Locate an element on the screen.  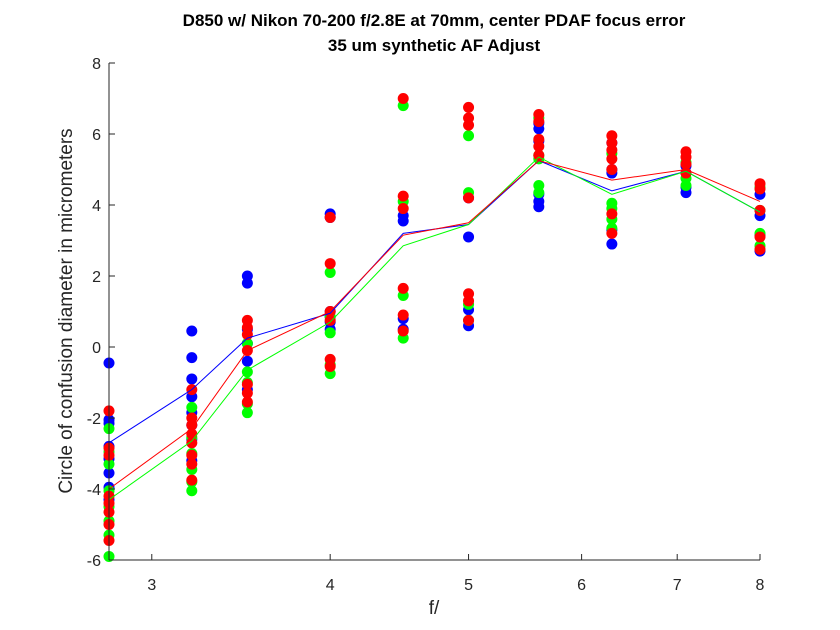
y-tick-label: -2 is located at coordinates (94, 419).